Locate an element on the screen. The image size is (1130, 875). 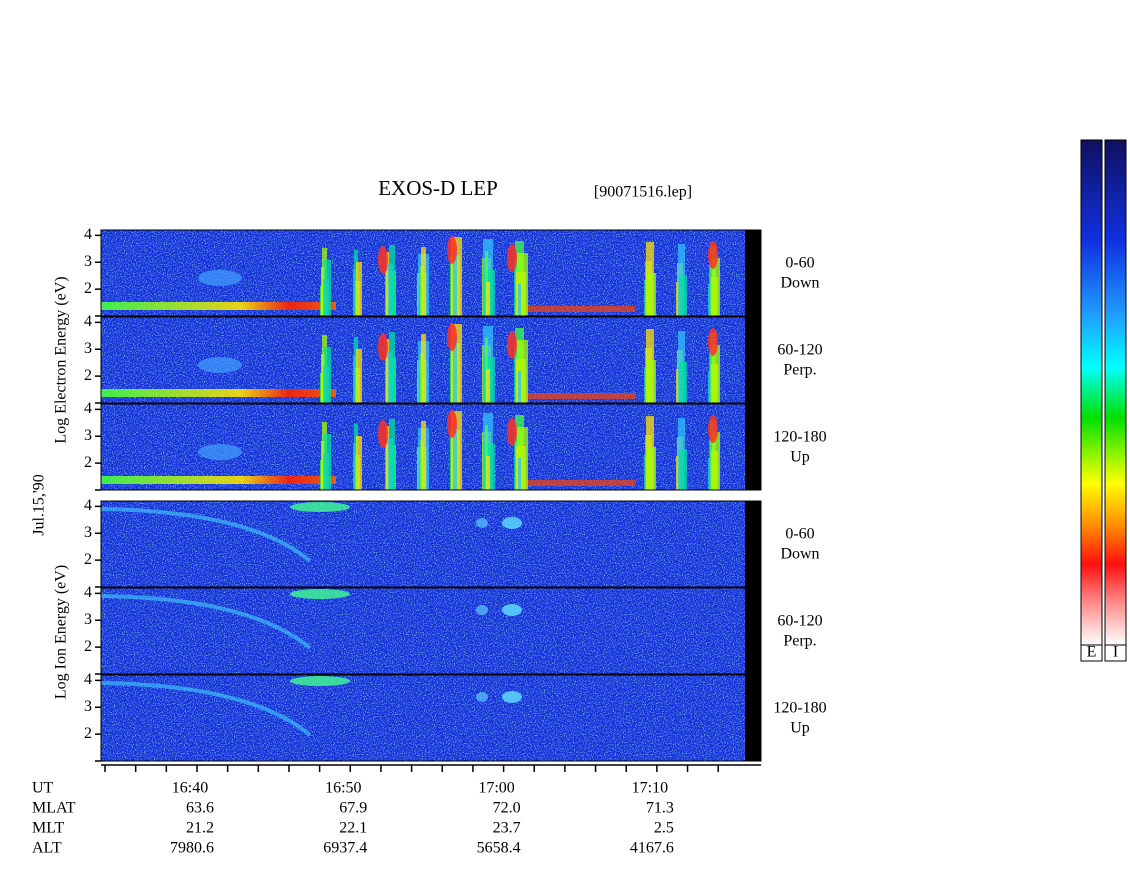
row-value: 6937.4 is located at coordinates (345, 848).